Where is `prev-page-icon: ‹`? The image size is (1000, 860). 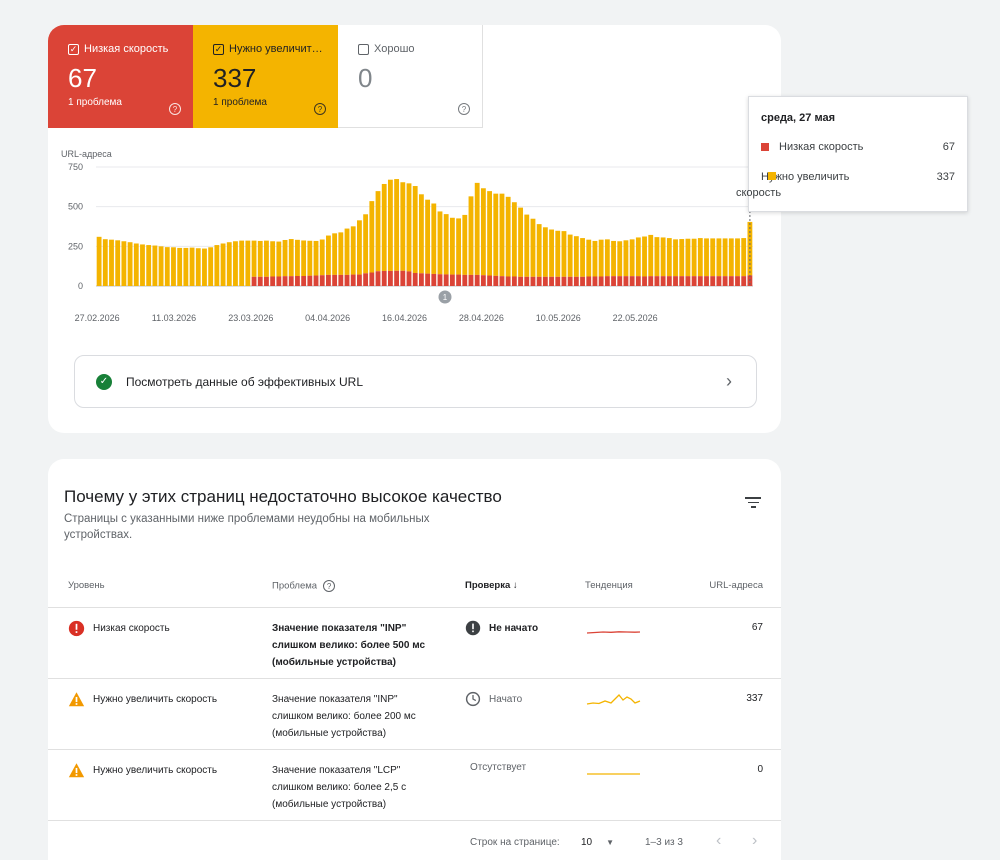 prev-page-icon: ‹ is located at coordinates (719, 840).